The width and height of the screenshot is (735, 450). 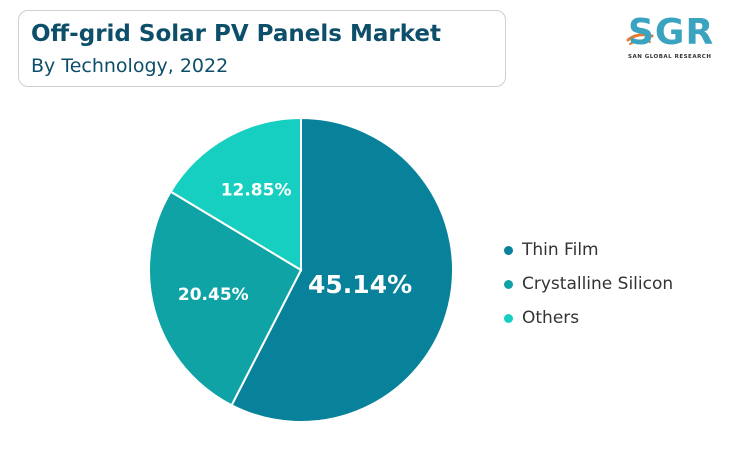 I want to click on legend: Thin Film Crystalline Silicon Others, so click(x=588, y=284).